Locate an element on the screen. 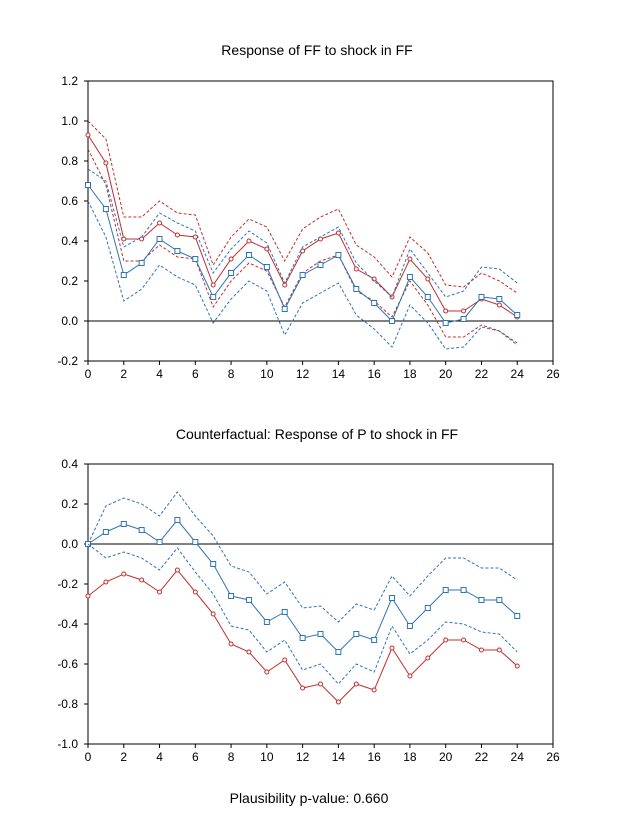 The image size is (618, 822). y-tick-label: 1.0 is located at coordinates (69, 121).